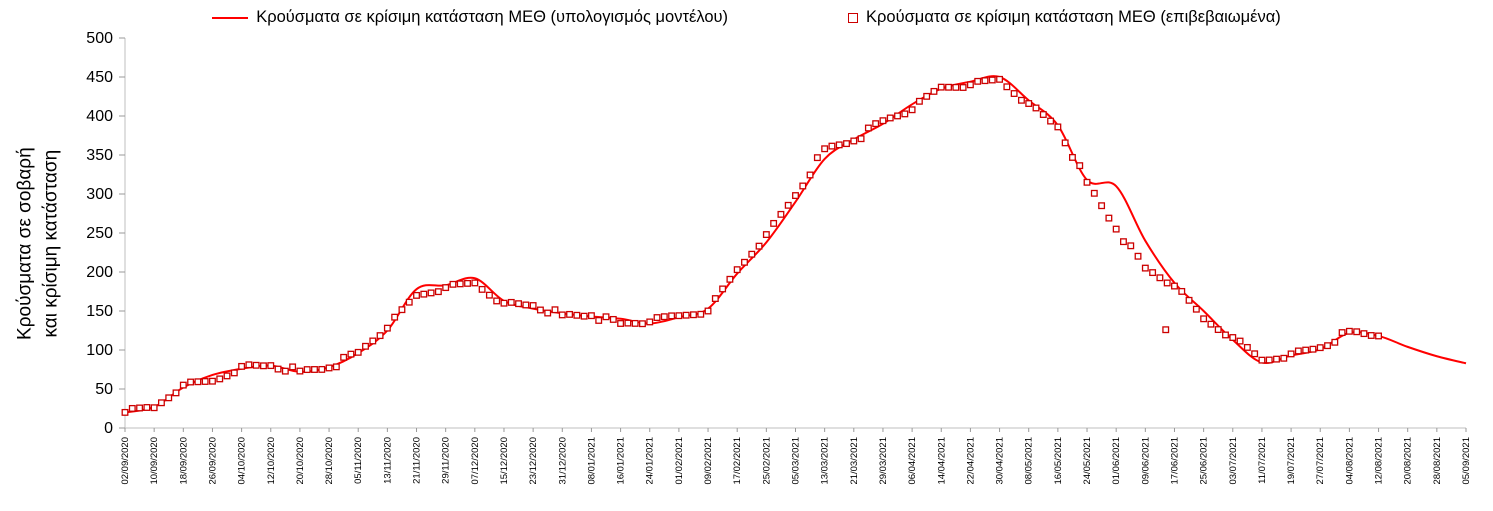 The width and height of the screenshot is (1493, 511). Describe the element at coordinates (825, 461) in the screenshot. I see `svg-text: 13/03/2021` at that location.